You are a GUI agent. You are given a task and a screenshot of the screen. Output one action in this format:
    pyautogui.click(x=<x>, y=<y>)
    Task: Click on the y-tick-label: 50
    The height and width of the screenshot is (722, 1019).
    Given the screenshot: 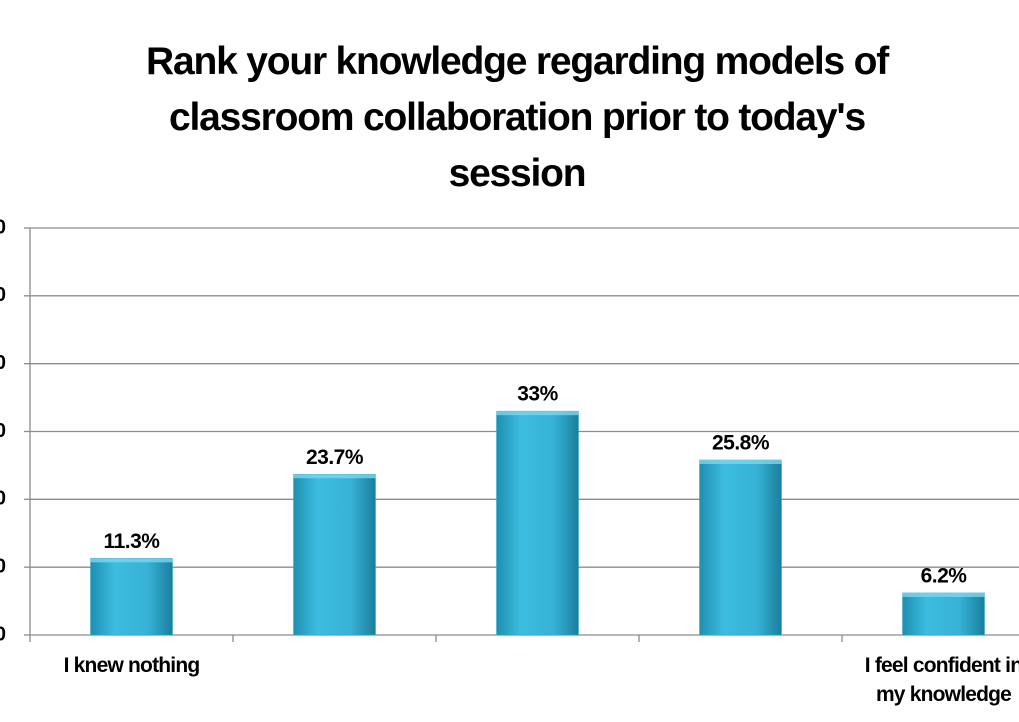 What is the action you would take?
    pyautogui.click(x=3, y=295)
    